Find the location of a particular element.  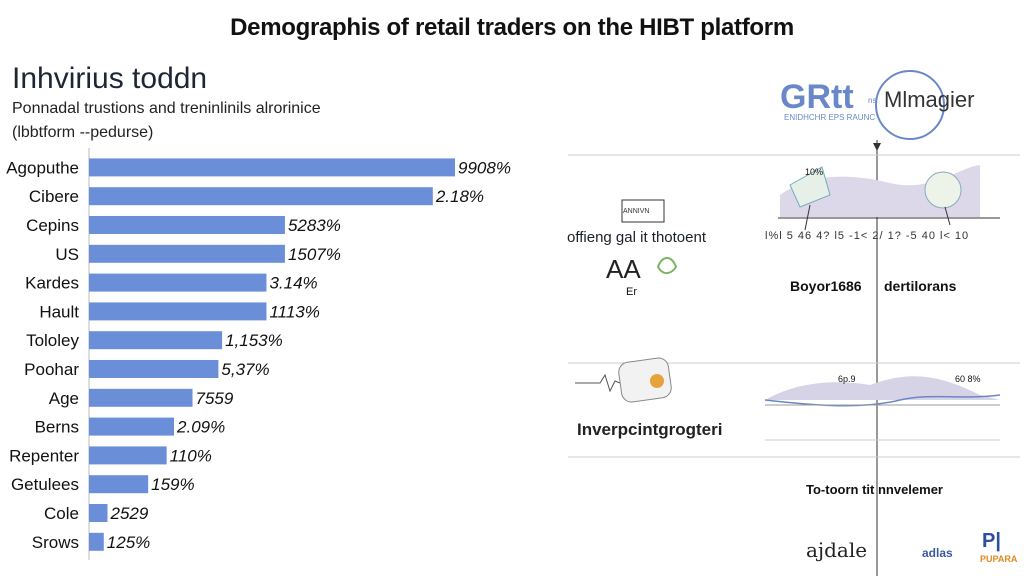

value-label: 5283% is located at coordinates (314, 225).